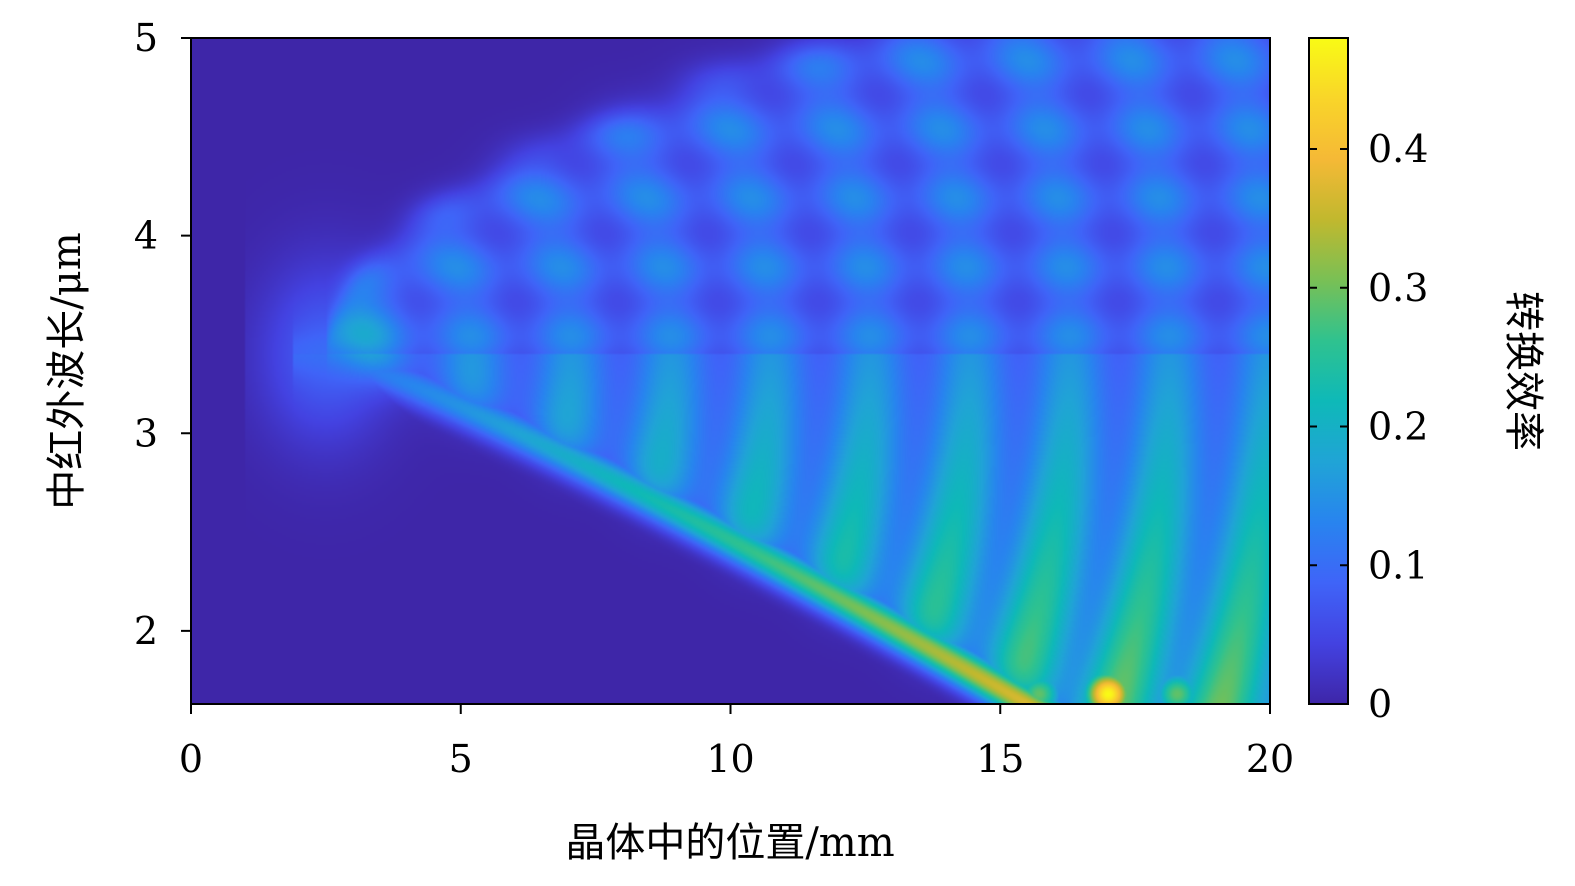 This screenshot has height=886, width=1575. What do you see at coordinates (146, 38) in the screenshot?
I see `y-tick-label: 5` at bounding box center [146, 38].